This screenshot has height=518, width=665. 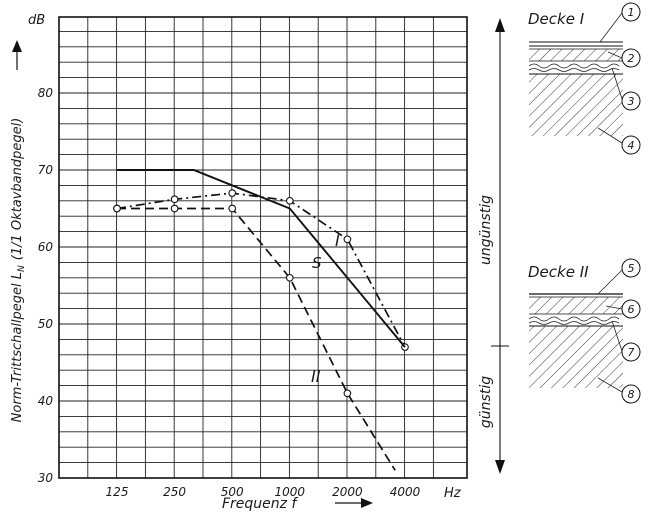 I want to click on callout-1: 1, so click(x=631, y=12).